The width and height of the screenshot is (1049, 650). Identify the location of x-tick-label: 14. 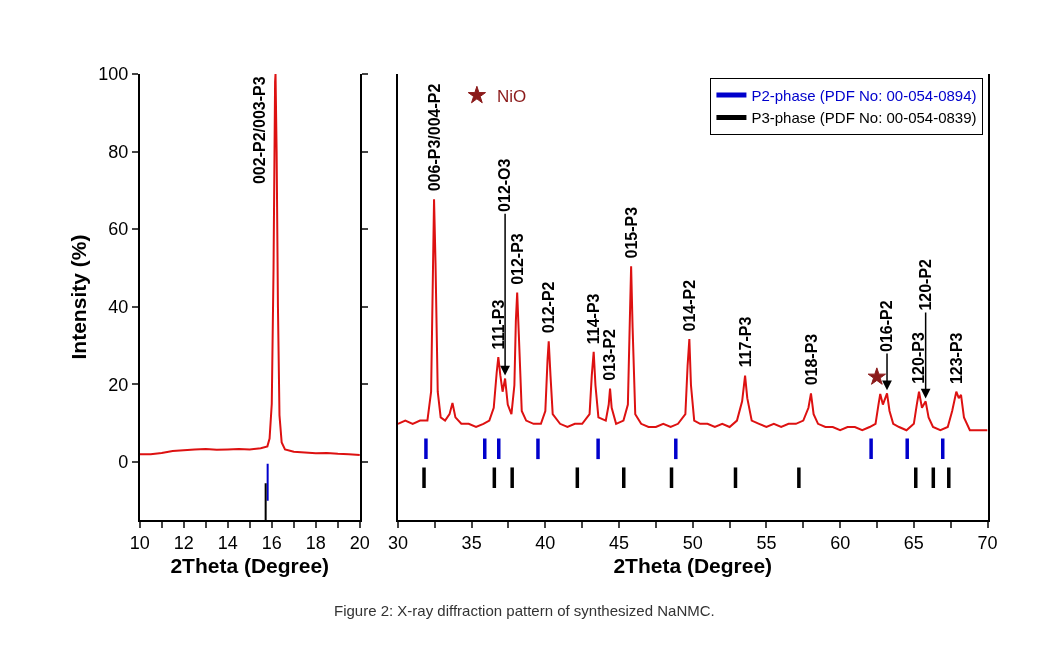
(227, 543).